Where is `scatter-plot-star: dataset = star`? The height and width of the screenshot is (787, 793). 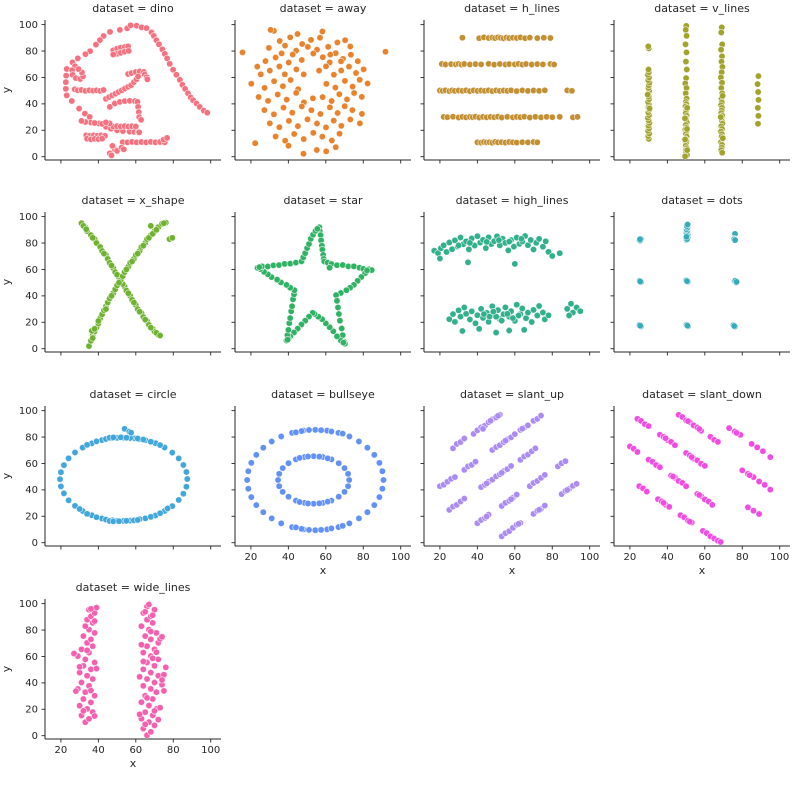 scatter-plot-star: dataset = star is located at coordinates (321, 275).